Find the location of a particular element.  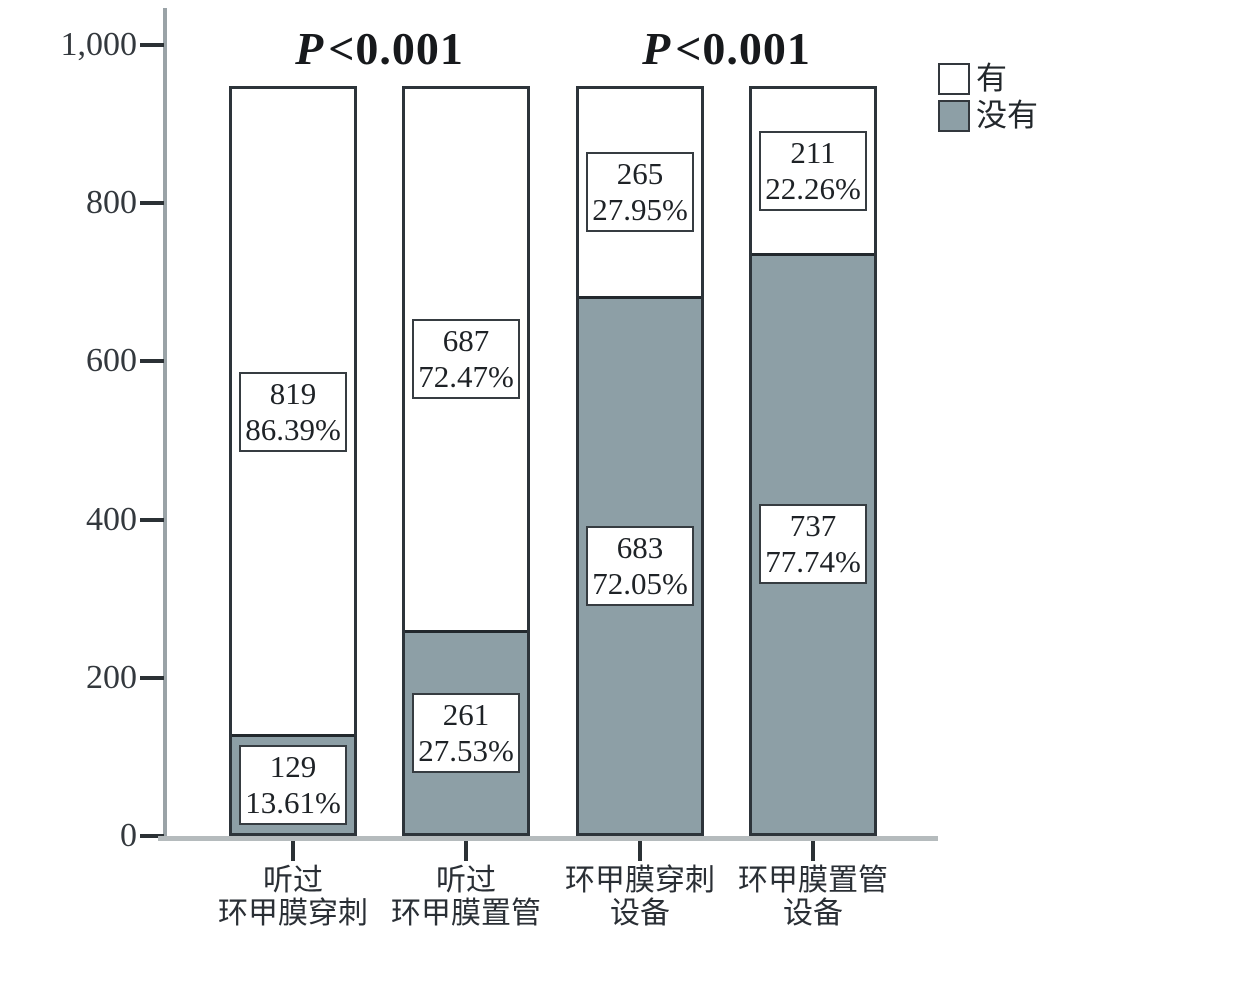

legend-item-no: 没有 is located at coordinates (988, 115).